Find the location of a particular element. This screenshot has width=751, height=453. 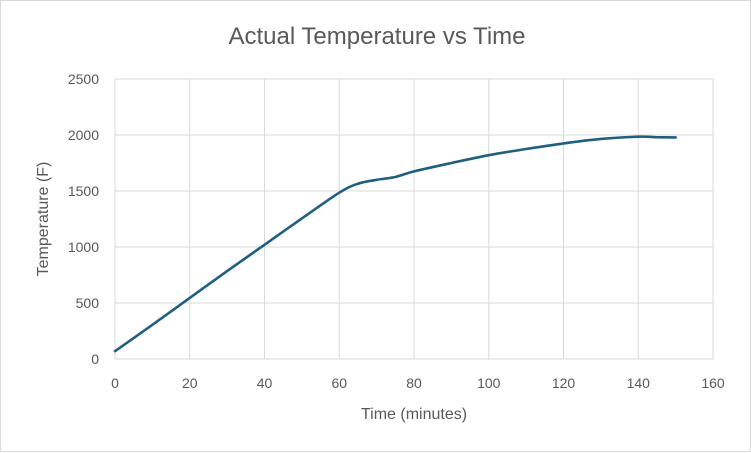

chart-title: Actual Temperature vs Time is located at coordinates (376, 36).